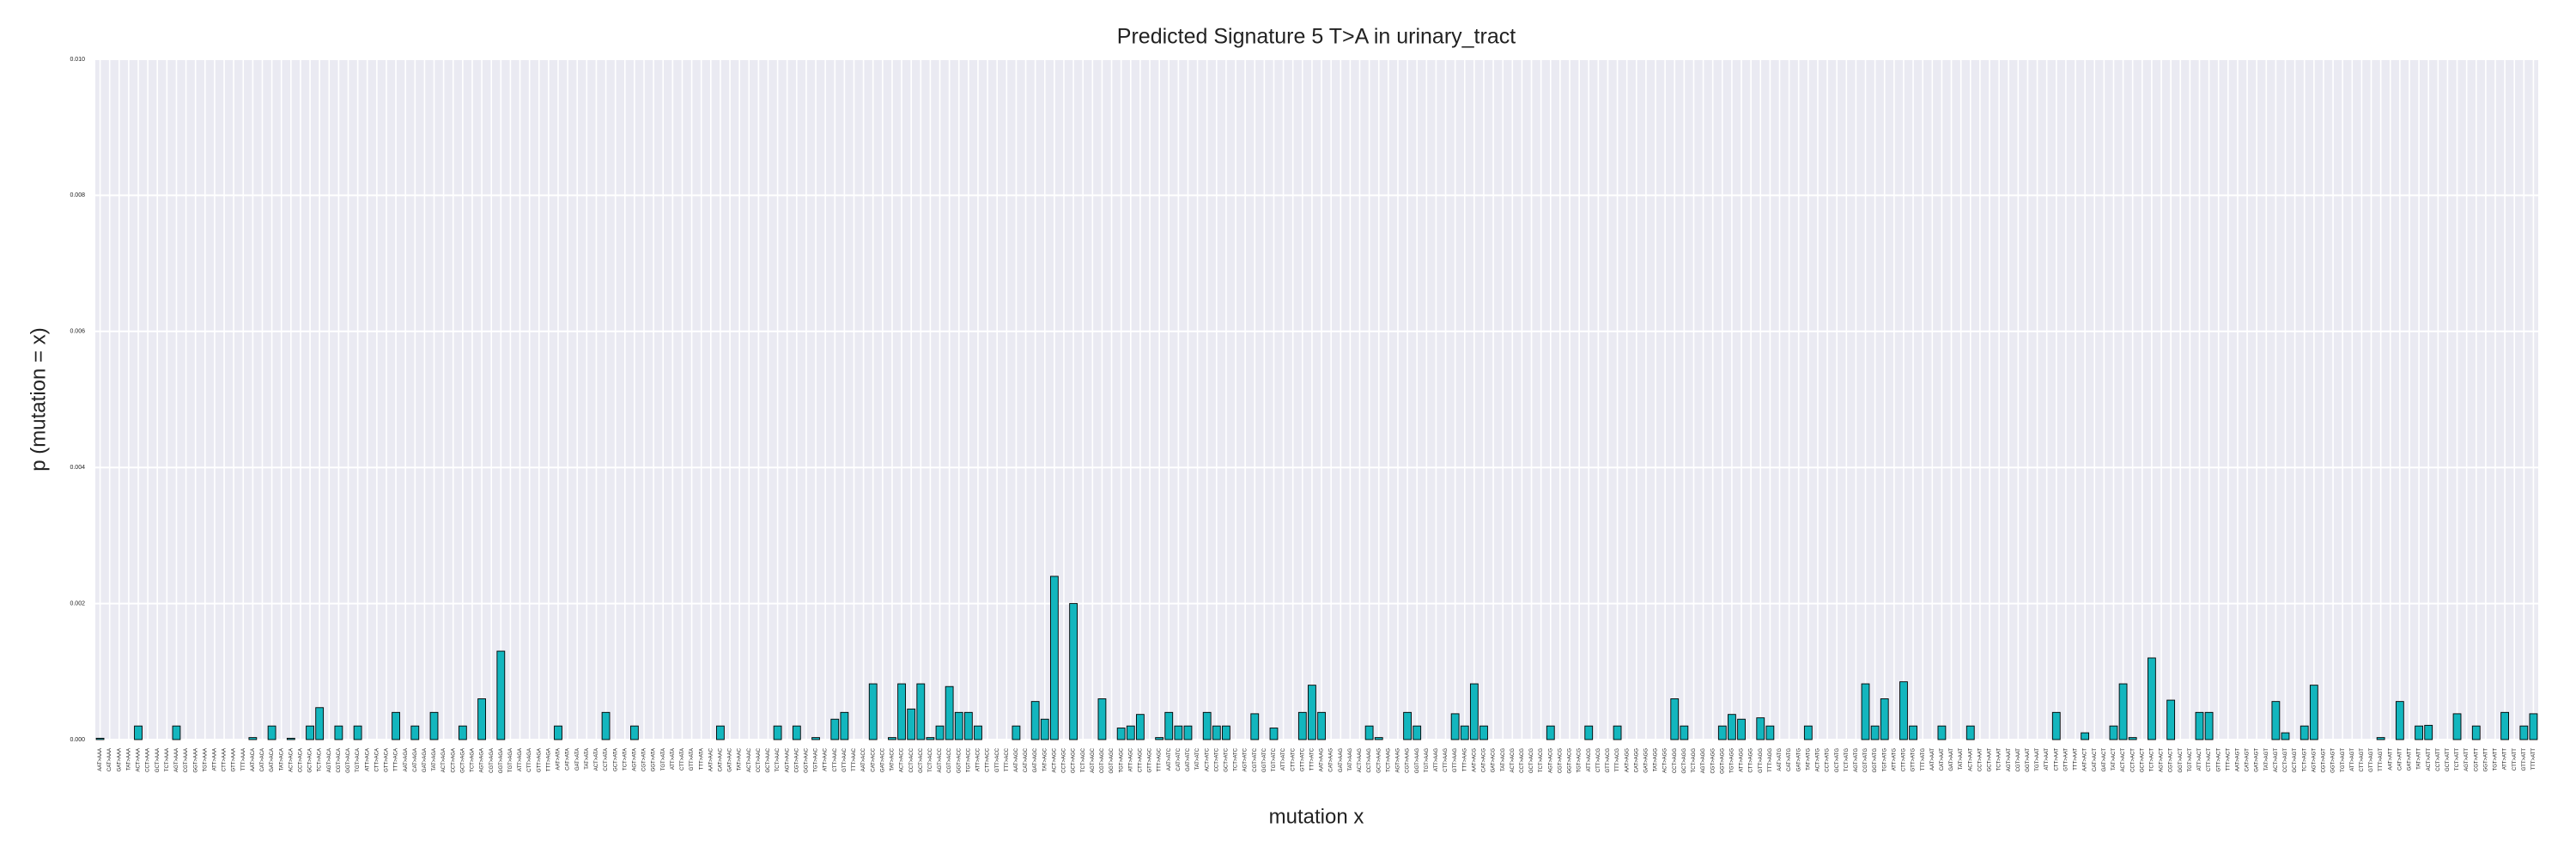 Image resolution: width=2576 pixels, height=859 pixels. I want to click on x-tick-label: GAT>ACG, so click(1495, 760).